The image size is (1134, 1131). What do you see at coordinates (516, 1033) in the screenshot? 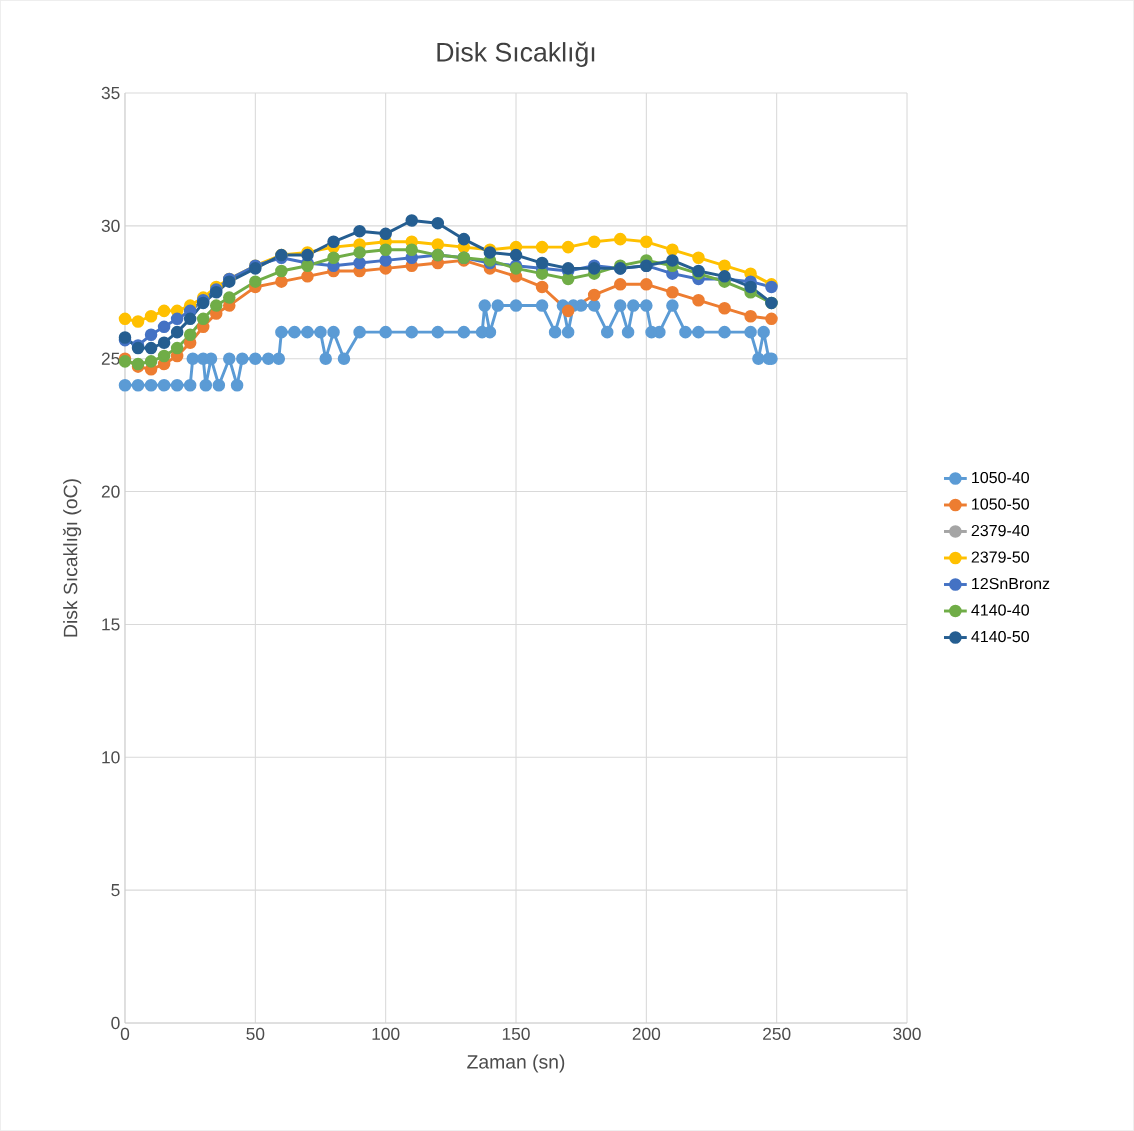
I see `x-tick-label: 150` at bounding box center [516, 1033].